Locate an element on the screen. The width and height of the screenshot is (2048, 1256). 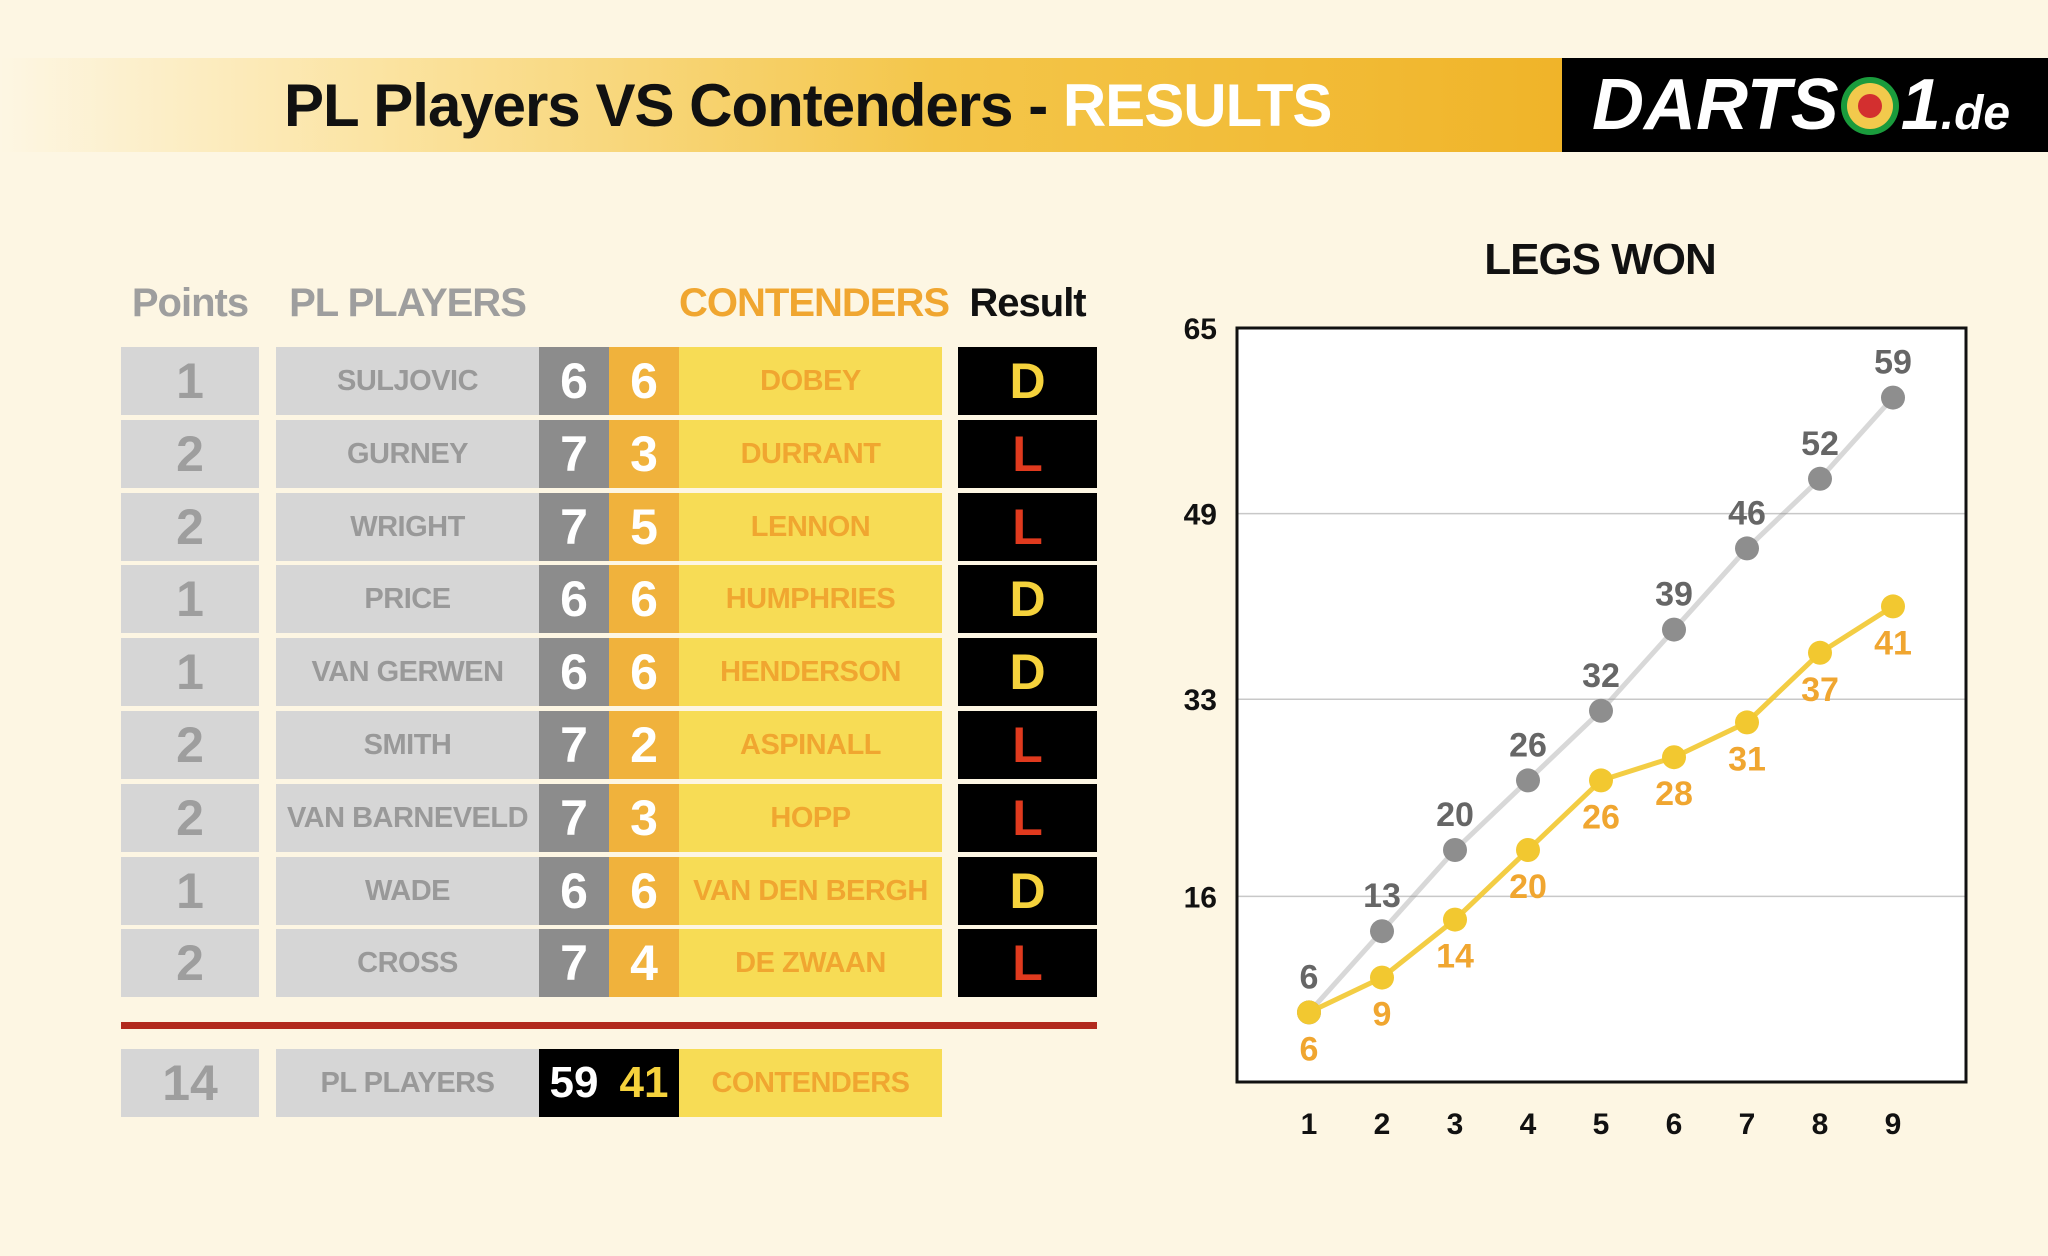
header-band is located at coordinates (781, 105).